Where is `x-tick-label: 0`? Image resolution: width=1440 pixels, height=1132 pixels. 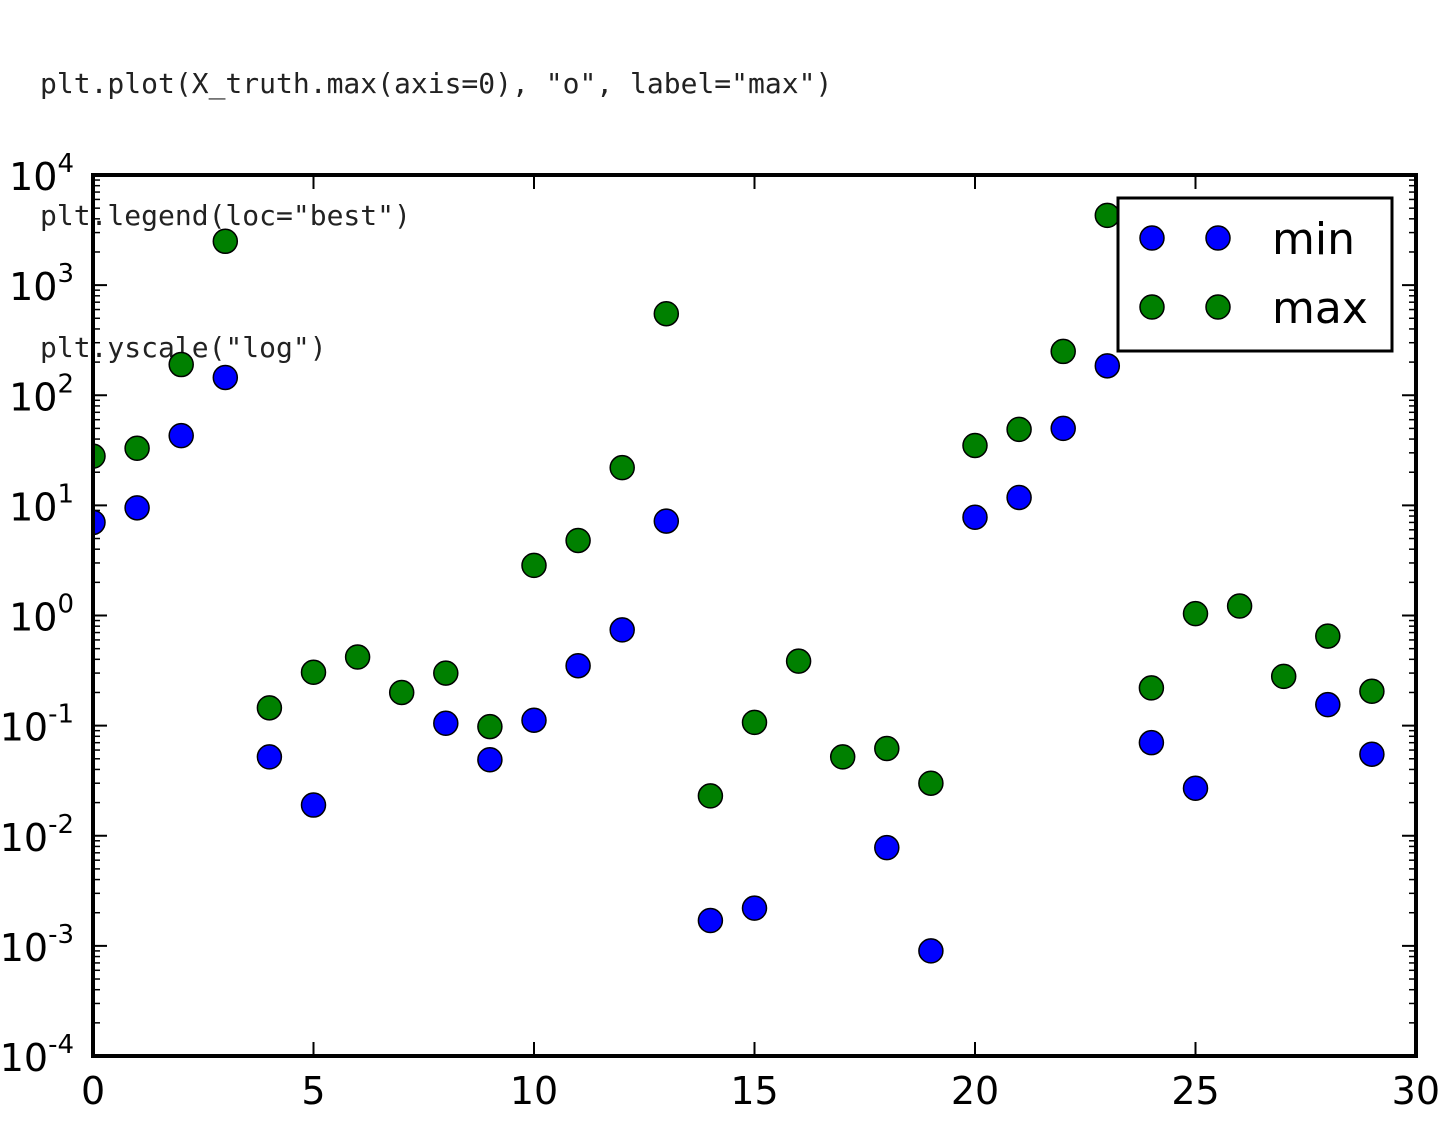 x-tick-label: 0 is located at coordinates (93, 1091).